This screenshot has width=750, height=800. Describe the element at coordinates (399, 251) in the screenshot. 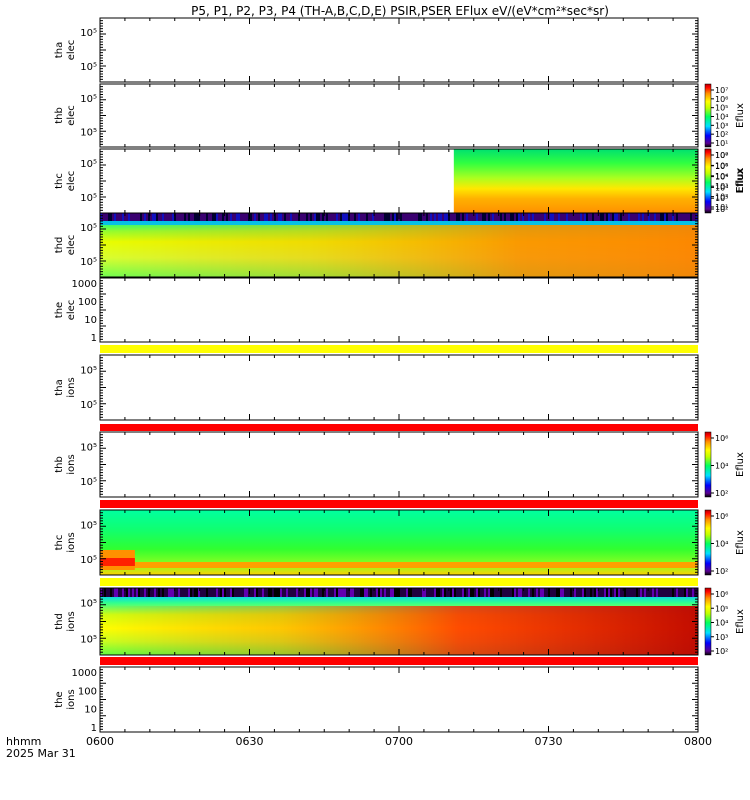

I see `thd-elec-overlay` at that location.